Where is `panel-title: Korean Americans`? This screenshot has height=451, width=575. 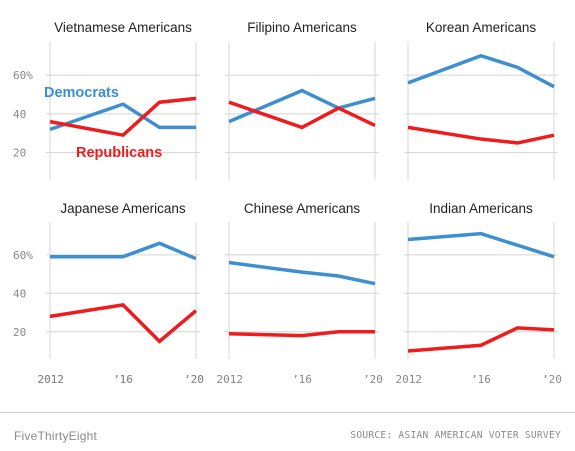
panel-title: Korean Americans is located at coordinates (481, 27).